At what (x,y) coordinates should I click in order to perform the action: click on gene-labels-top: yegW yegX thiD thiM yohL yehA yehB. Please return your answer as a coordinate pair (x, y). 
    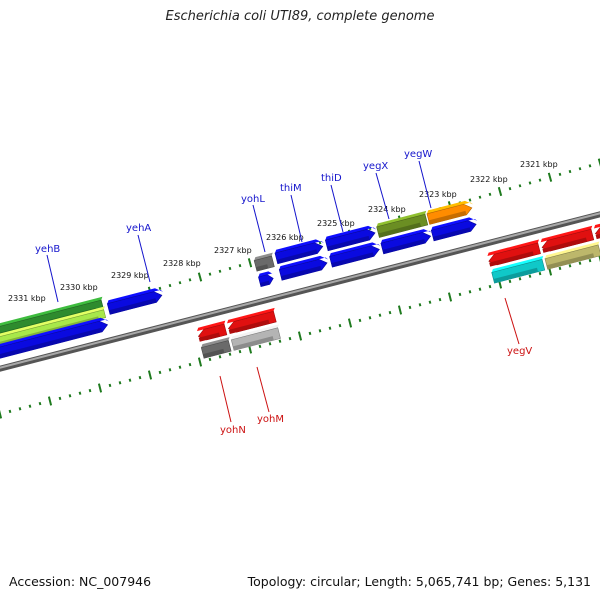
    Looking at the image, I should click on (233, 202).